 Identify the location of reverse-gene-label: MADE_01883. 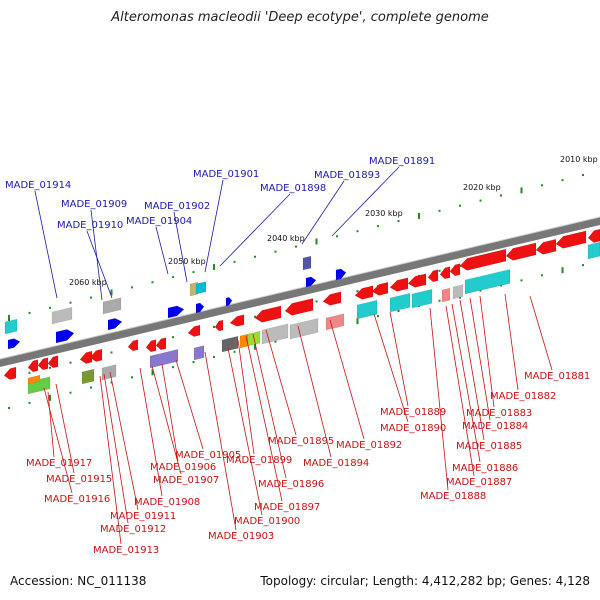
(499, 413).